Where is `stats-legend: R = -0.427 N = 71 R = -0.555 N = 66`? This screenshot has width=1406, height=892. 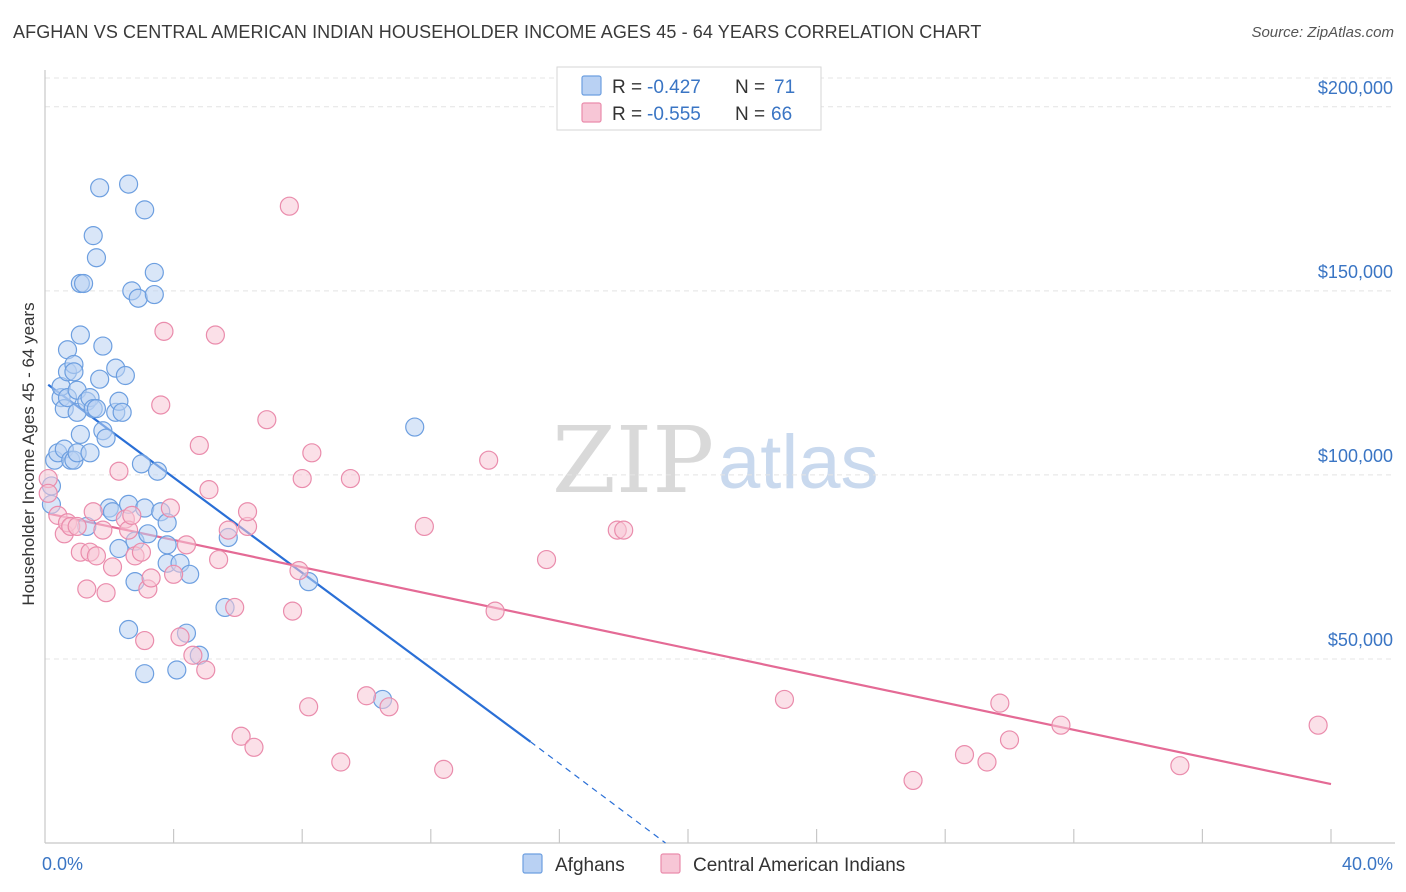 stats-legend: R = -0.427 N = 71 R = -0.555 N = 66 is located at coordinates (689, 98).